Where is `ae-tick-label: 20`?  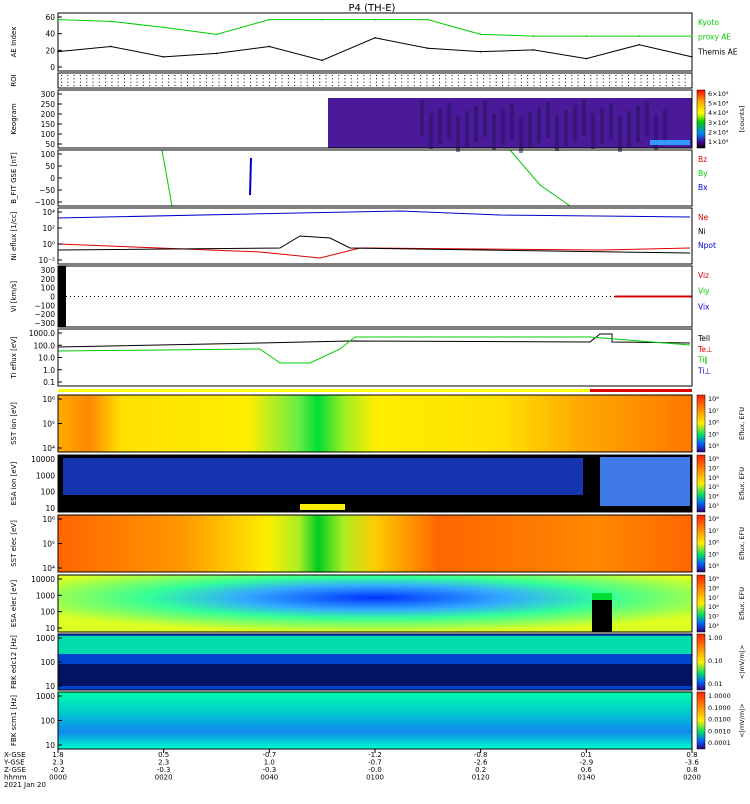 ae-tick-label: 20 is located at coordinates (50, 50).